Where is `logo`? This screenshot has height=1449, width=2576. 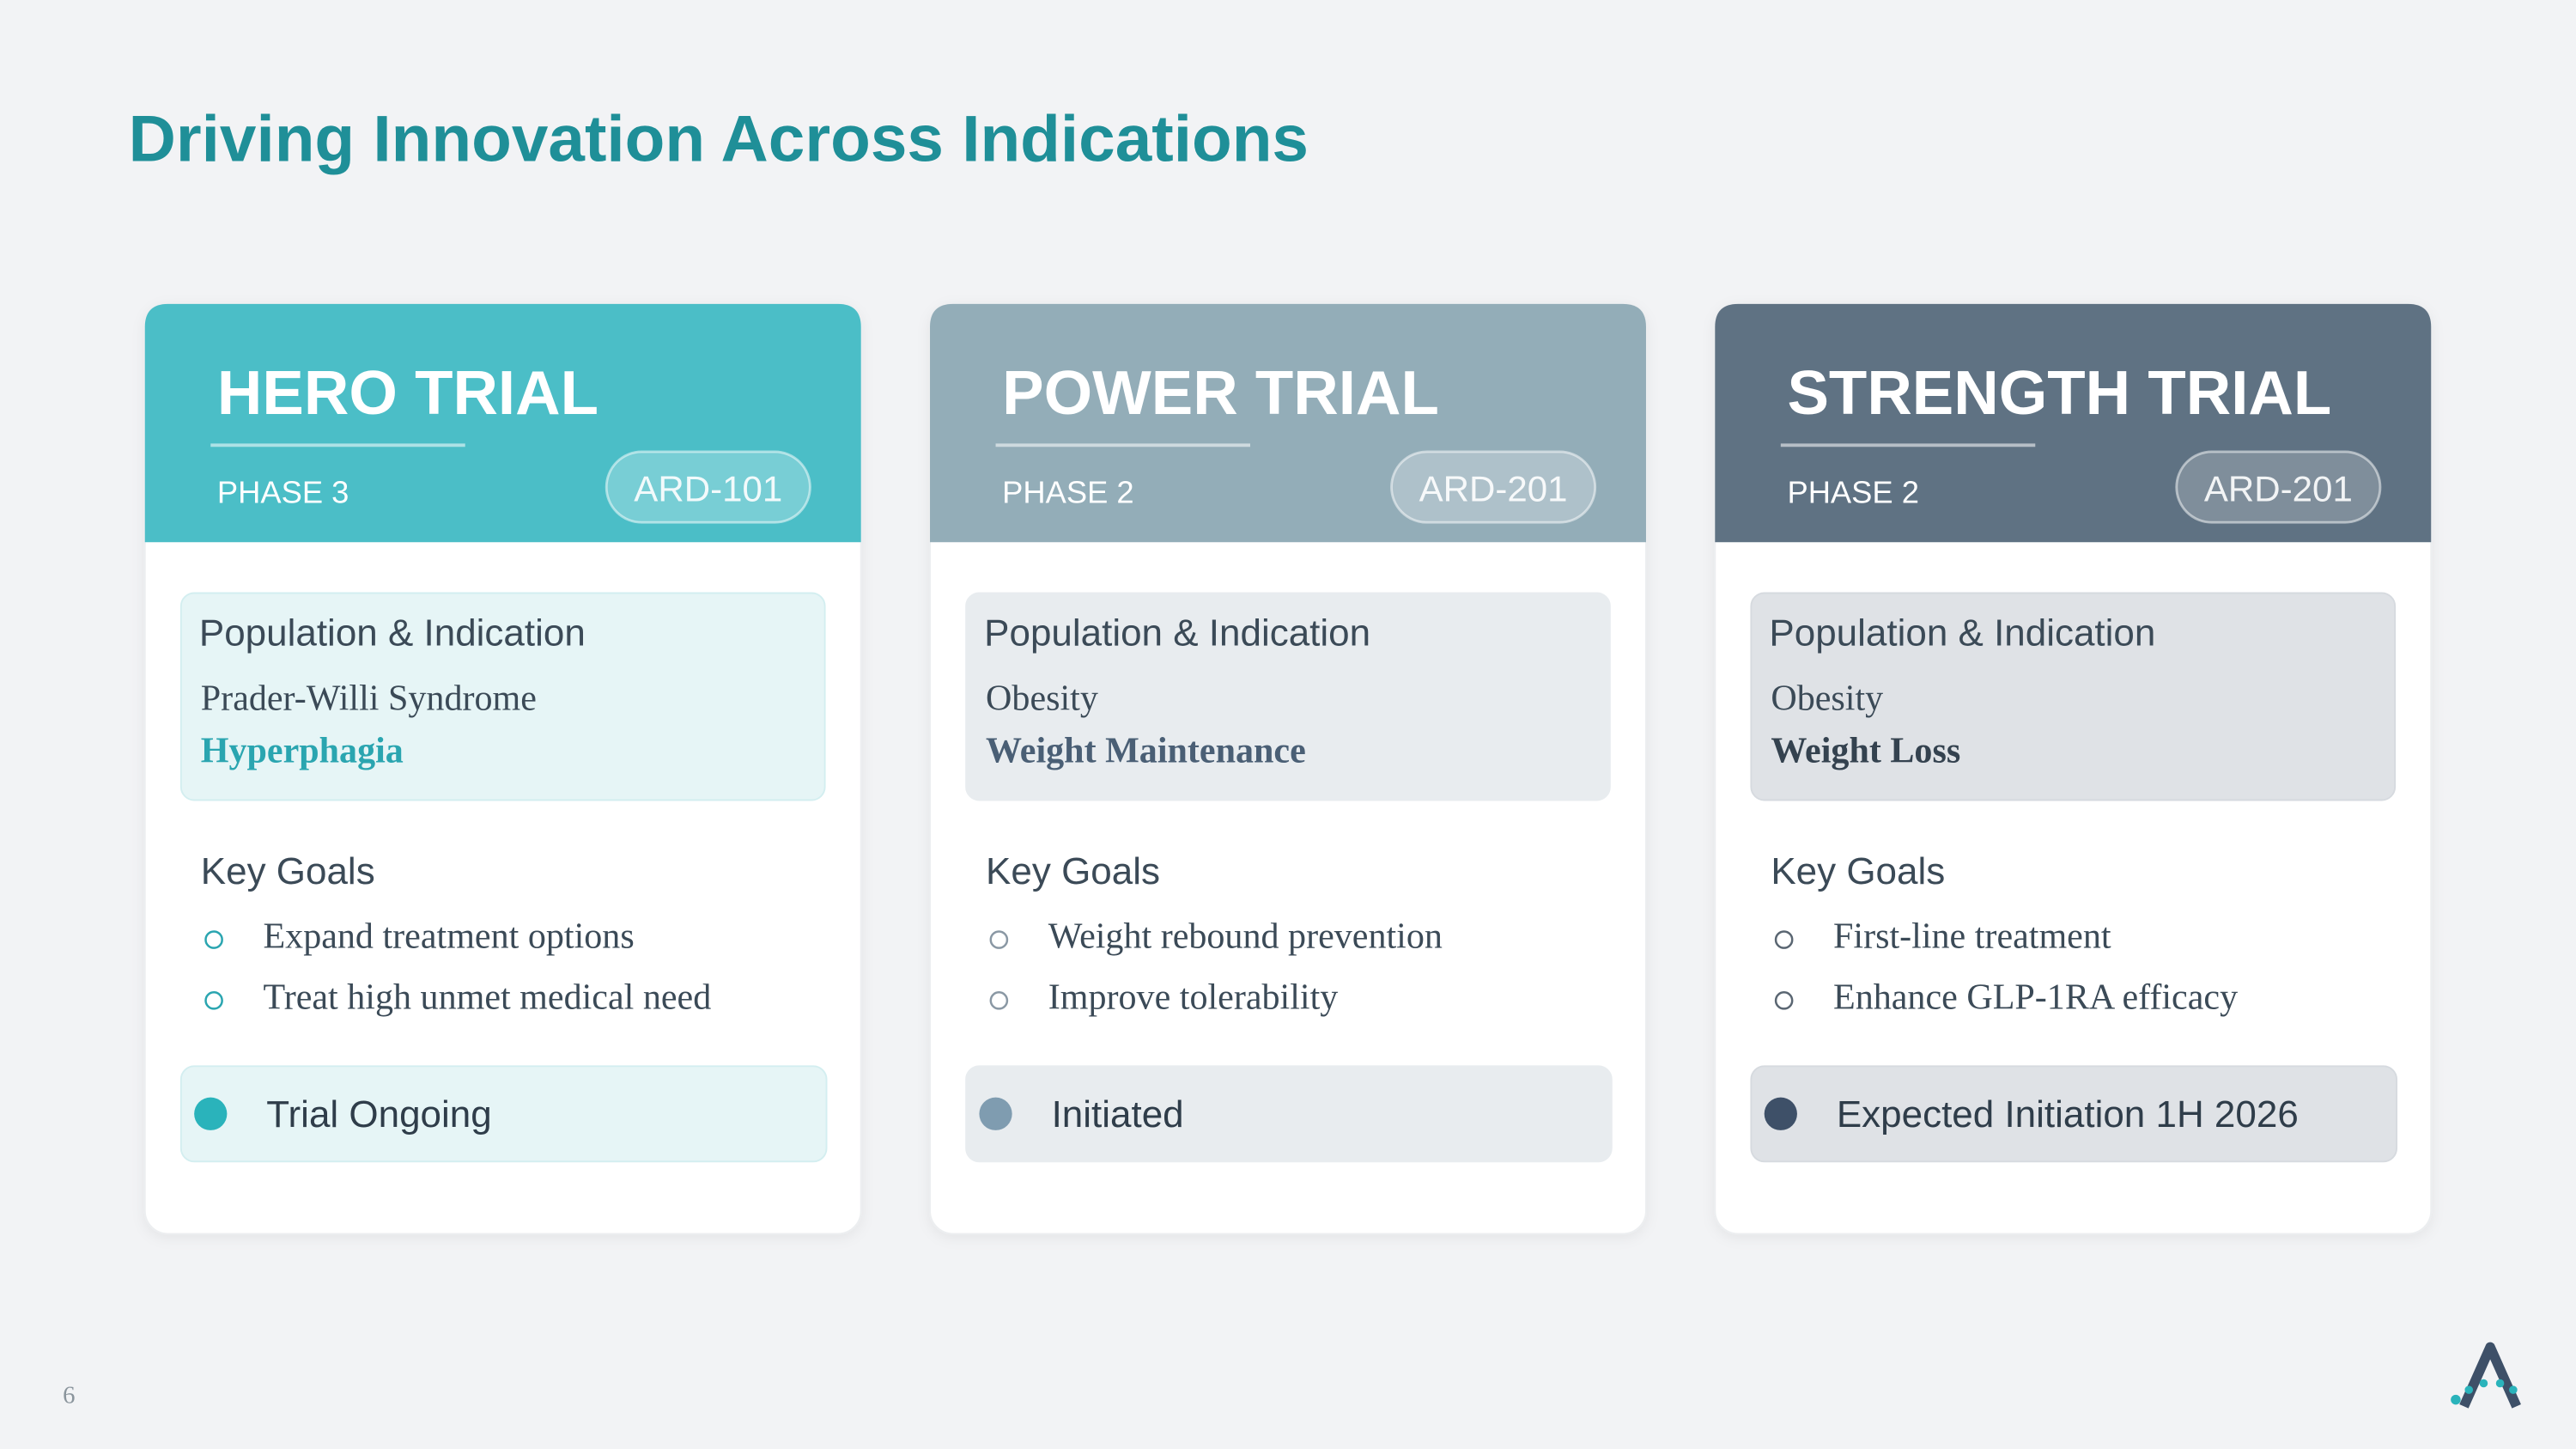 logo is located at coordinates (2486, 1375).